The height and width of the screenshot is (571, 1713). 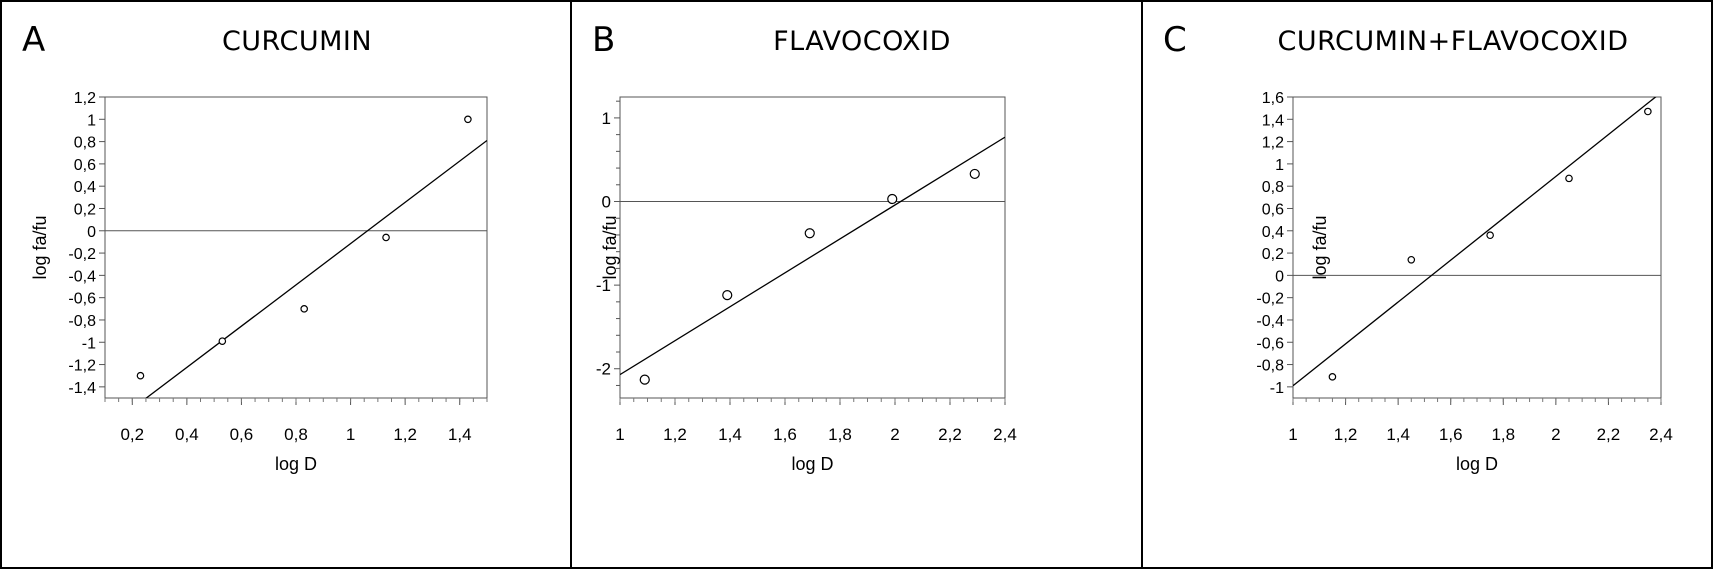 I want to click on x-tick-label: 0,4, so click(x=187, y=434).